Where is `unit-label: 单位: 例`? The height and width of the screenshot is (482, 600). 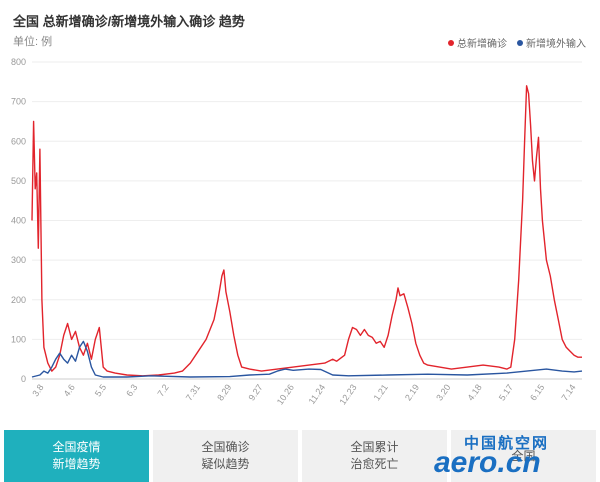
unit-label: 单位: 例 is located at coordinates (33, 42).